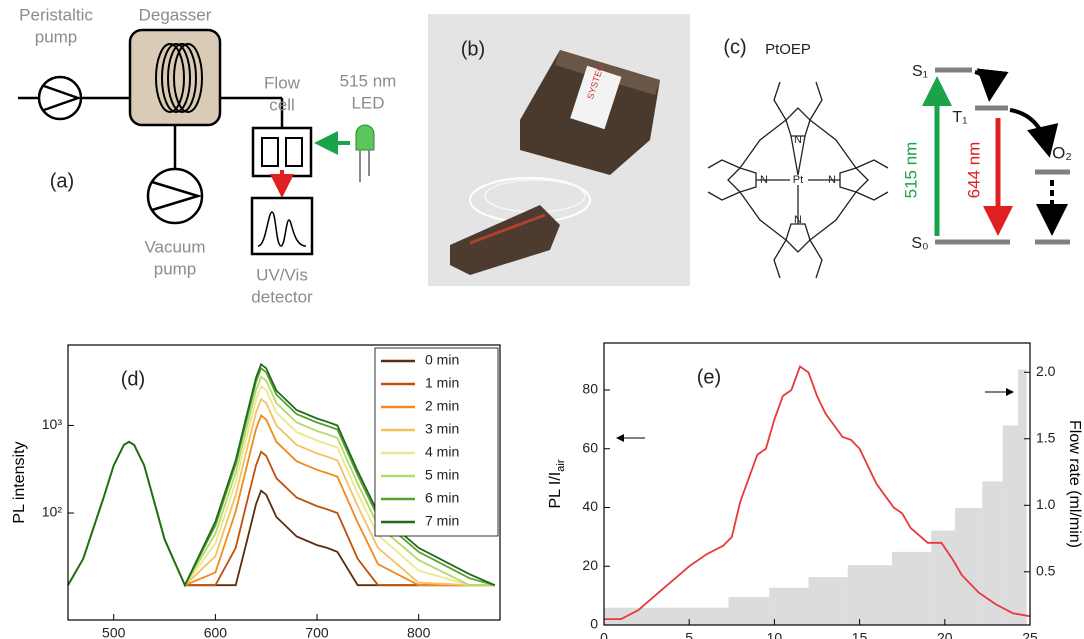  I want to click on legend-label: 2 min, so click(442, 406).